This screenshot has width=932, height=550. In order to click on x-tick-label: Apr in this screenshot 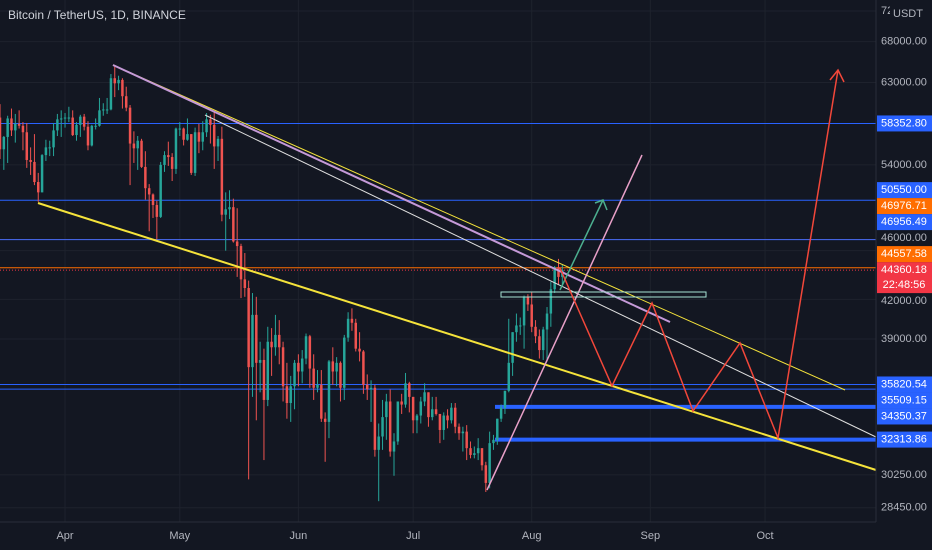, I will do `click(64, 536)`.